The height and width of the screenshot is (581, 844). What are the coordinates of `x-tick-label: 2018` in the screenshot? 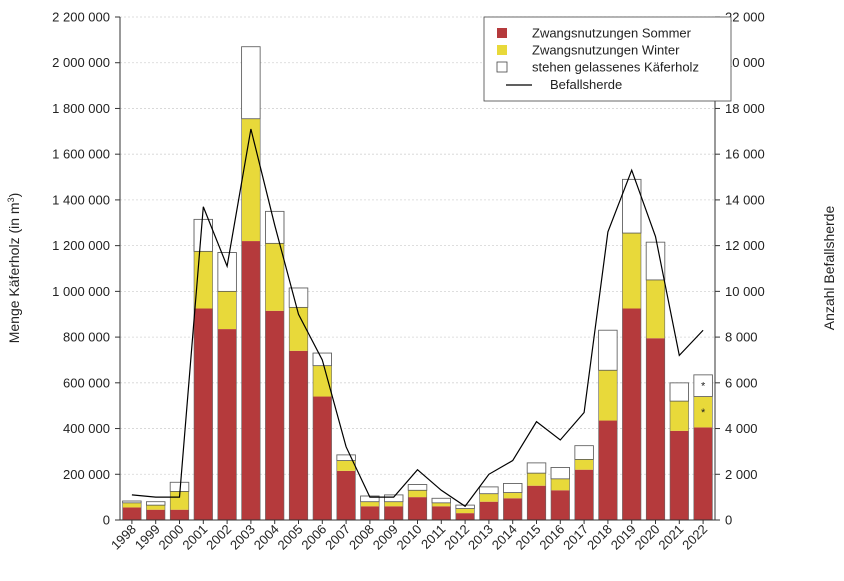 It's located at (599, 537).